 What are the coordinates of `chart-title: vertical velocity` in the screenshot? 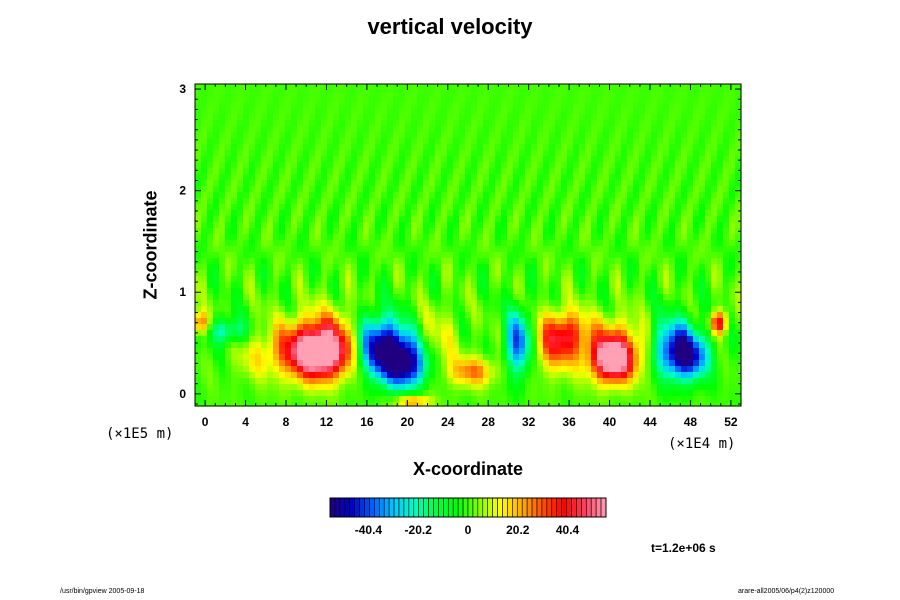 It's located at (450, 26).